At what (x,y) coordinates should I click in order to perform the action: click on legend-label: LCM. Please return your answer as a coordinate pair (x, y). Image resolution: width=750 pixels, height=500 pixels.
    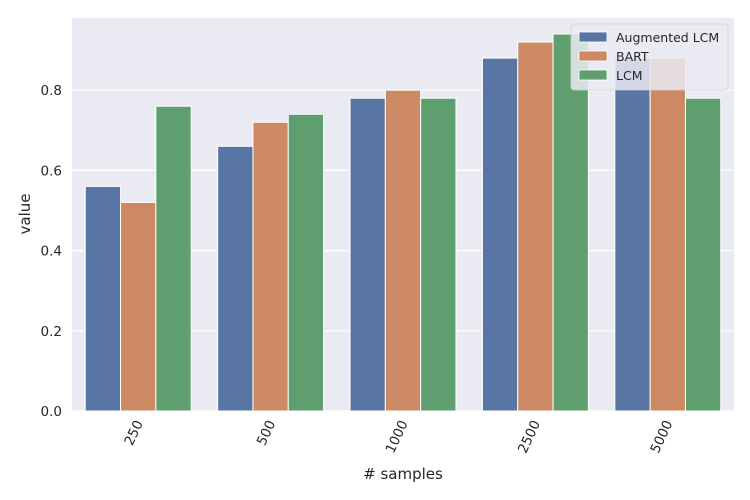
    Looking at the image, I should click on (629, 75).